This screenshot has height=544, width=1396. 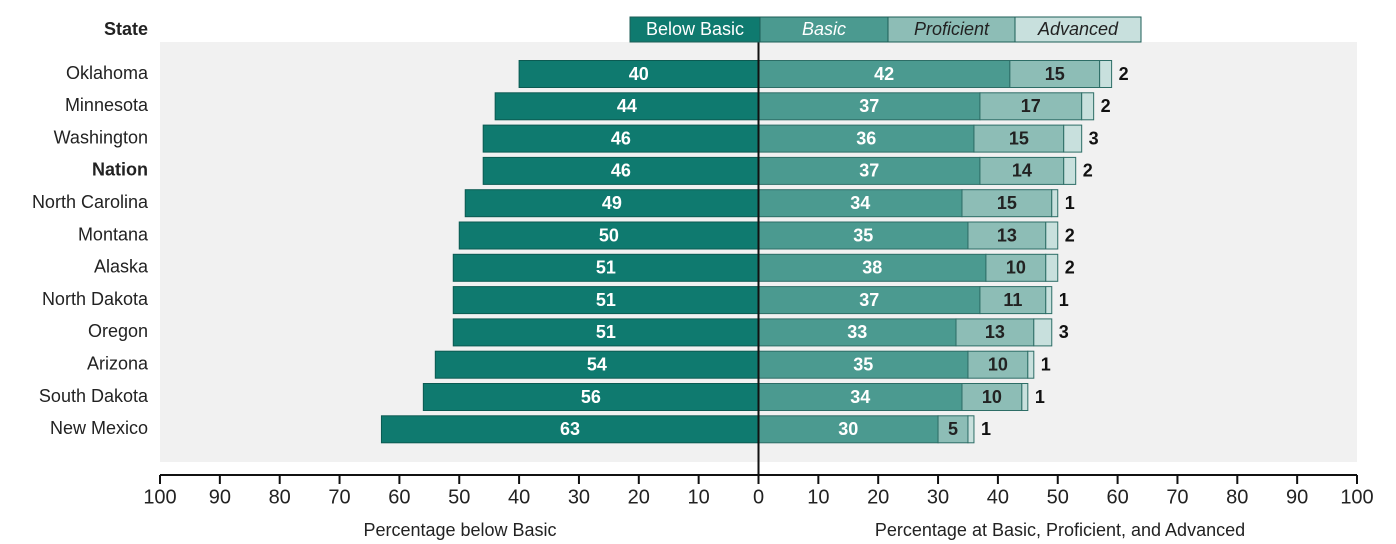 What do you see at coordinates (758, 497) in the screenshot?
I see `x-tick-label: 0` at bounding box center [758, 497].